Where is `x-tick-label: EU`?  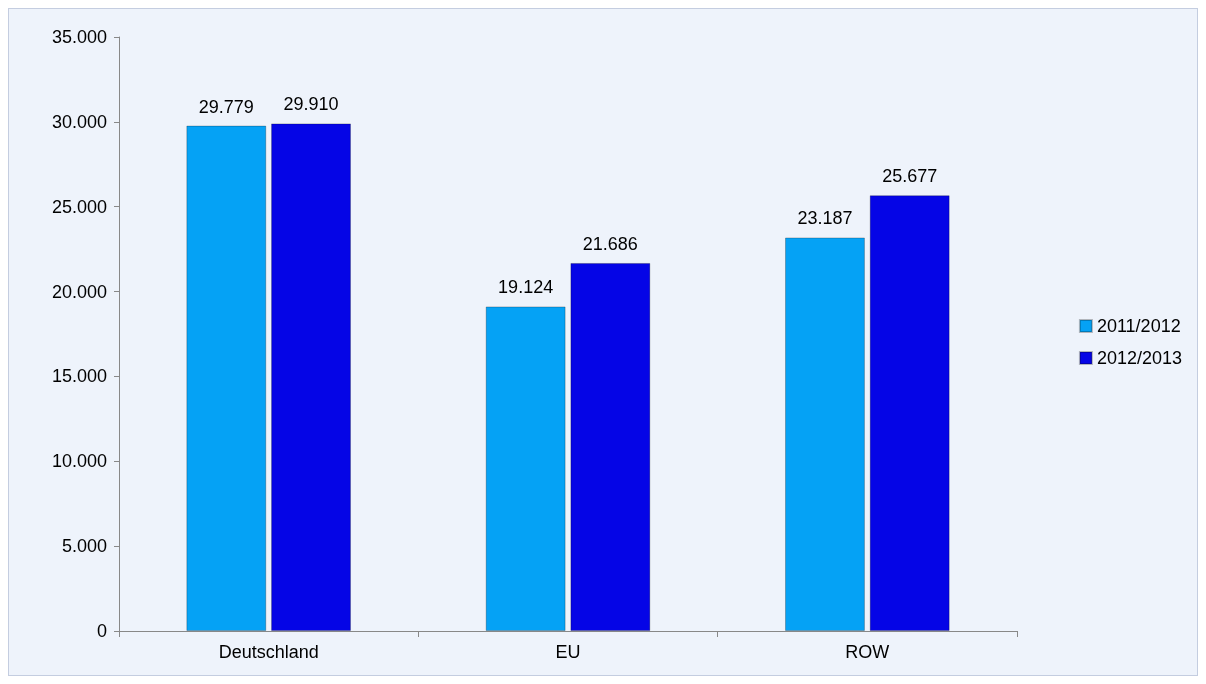 x-tick-label: EU is located at coordinates (568, 652).